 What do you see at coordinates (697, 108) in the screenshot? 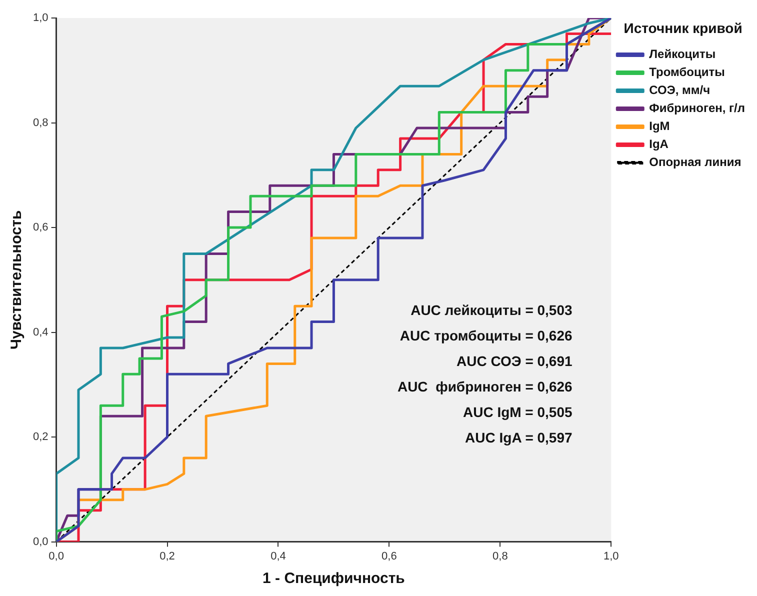
I see `legend-label: Фибриноген, г/л` at bounding box center [697, 108].